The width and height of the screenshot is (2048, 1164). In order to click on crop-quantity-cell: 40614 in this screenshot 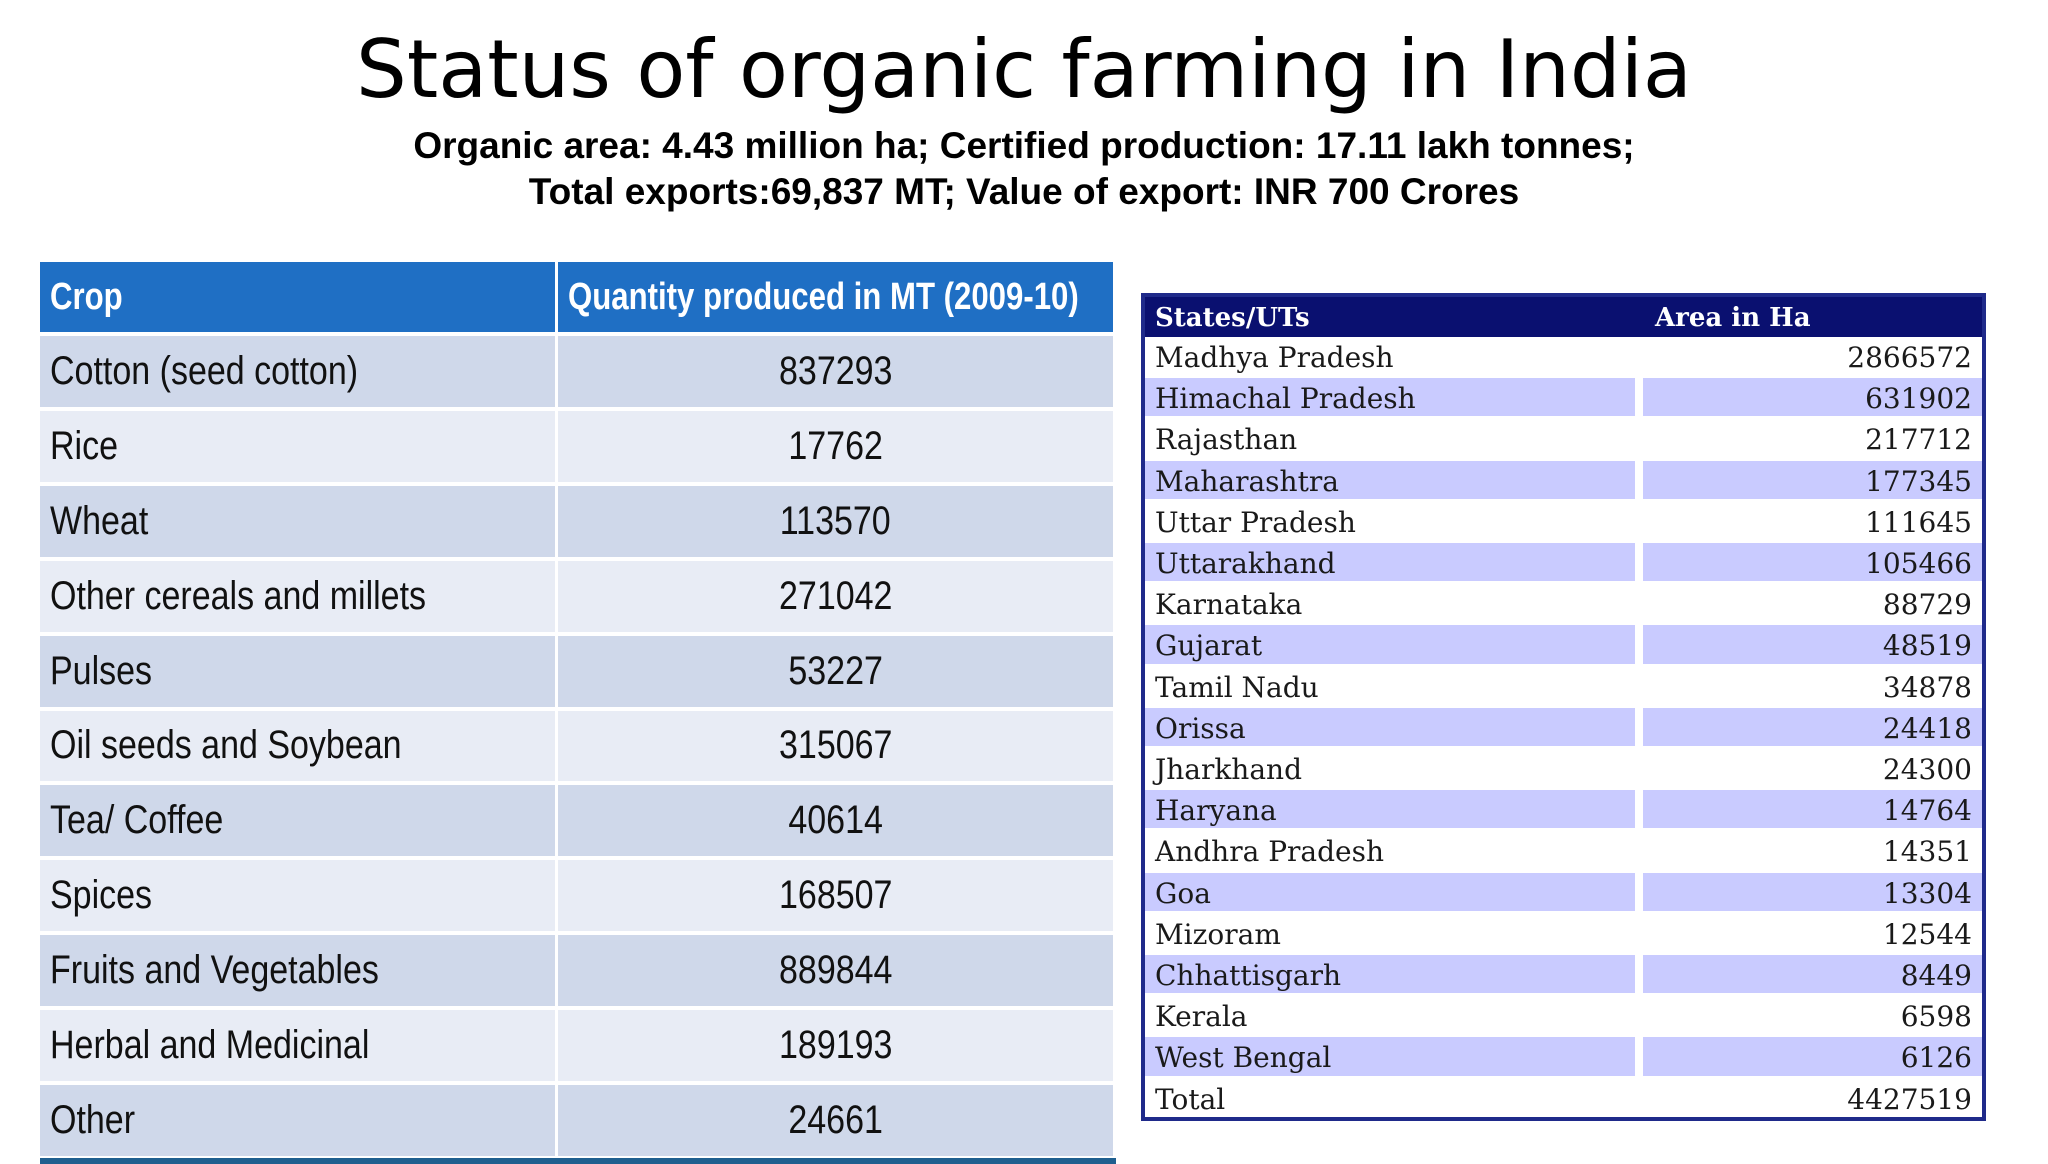, I will do `click(836, 822)`.